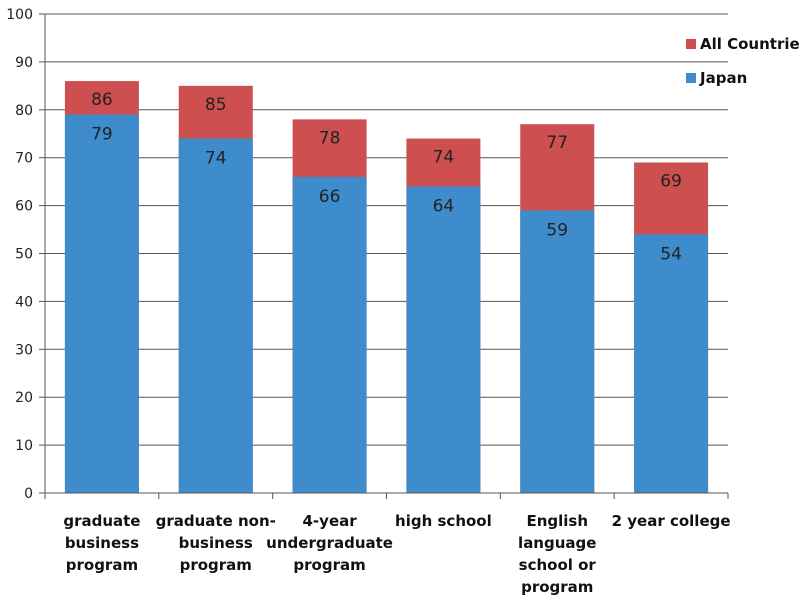 This screenshot has height=607, width=800. I want to click on data-label-all-countries: 86, so click(102, 100).